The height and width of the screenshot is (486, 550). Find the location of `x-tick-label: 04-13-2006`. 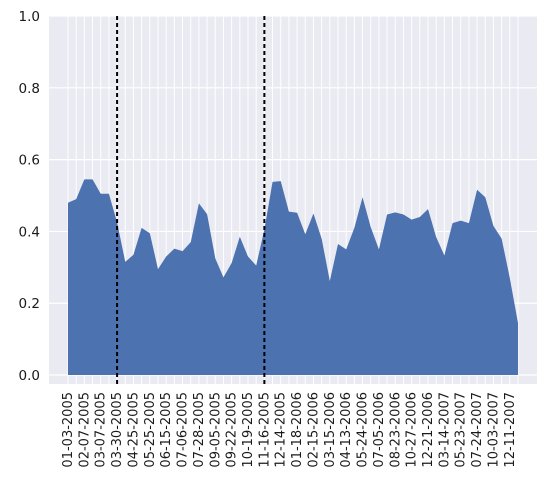

x-tick-label: 04-13-2006 is located at coordinates (346, 430).